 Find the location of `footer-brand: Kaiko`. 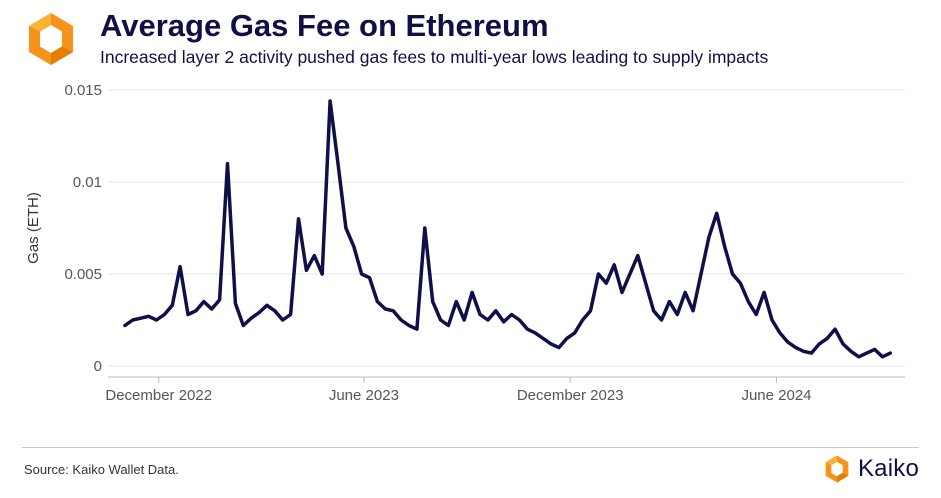

footer-brand: Kaiko is located at coordinates (870, 469).